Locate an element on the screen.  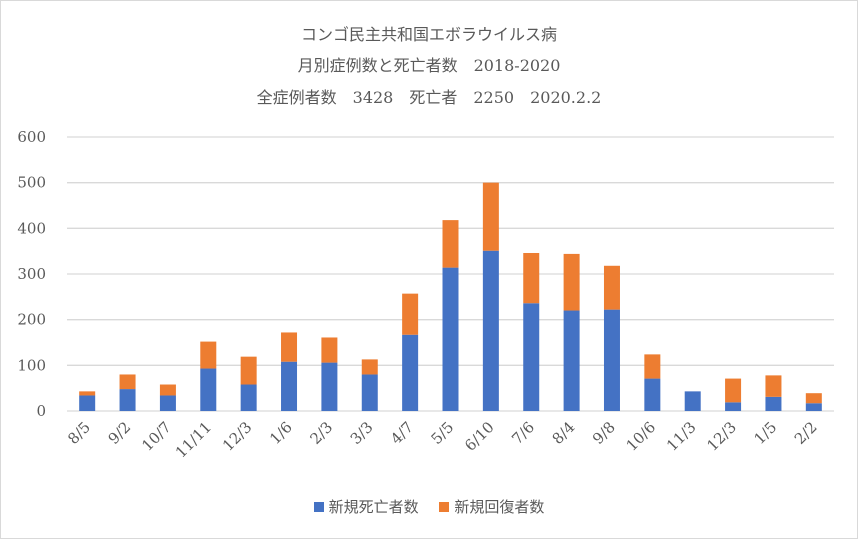
x-tick-label: 10/7 is located at coordinates (156, 436).